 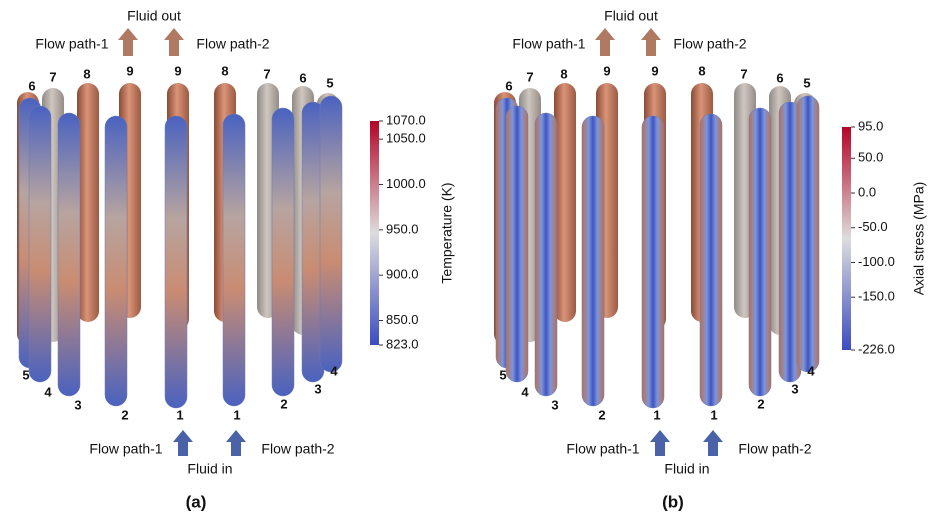 What do you see at coordinates (876, 348) in the screenshot?
I see `tick-label: -226.0` at bounding box center [876, 348].